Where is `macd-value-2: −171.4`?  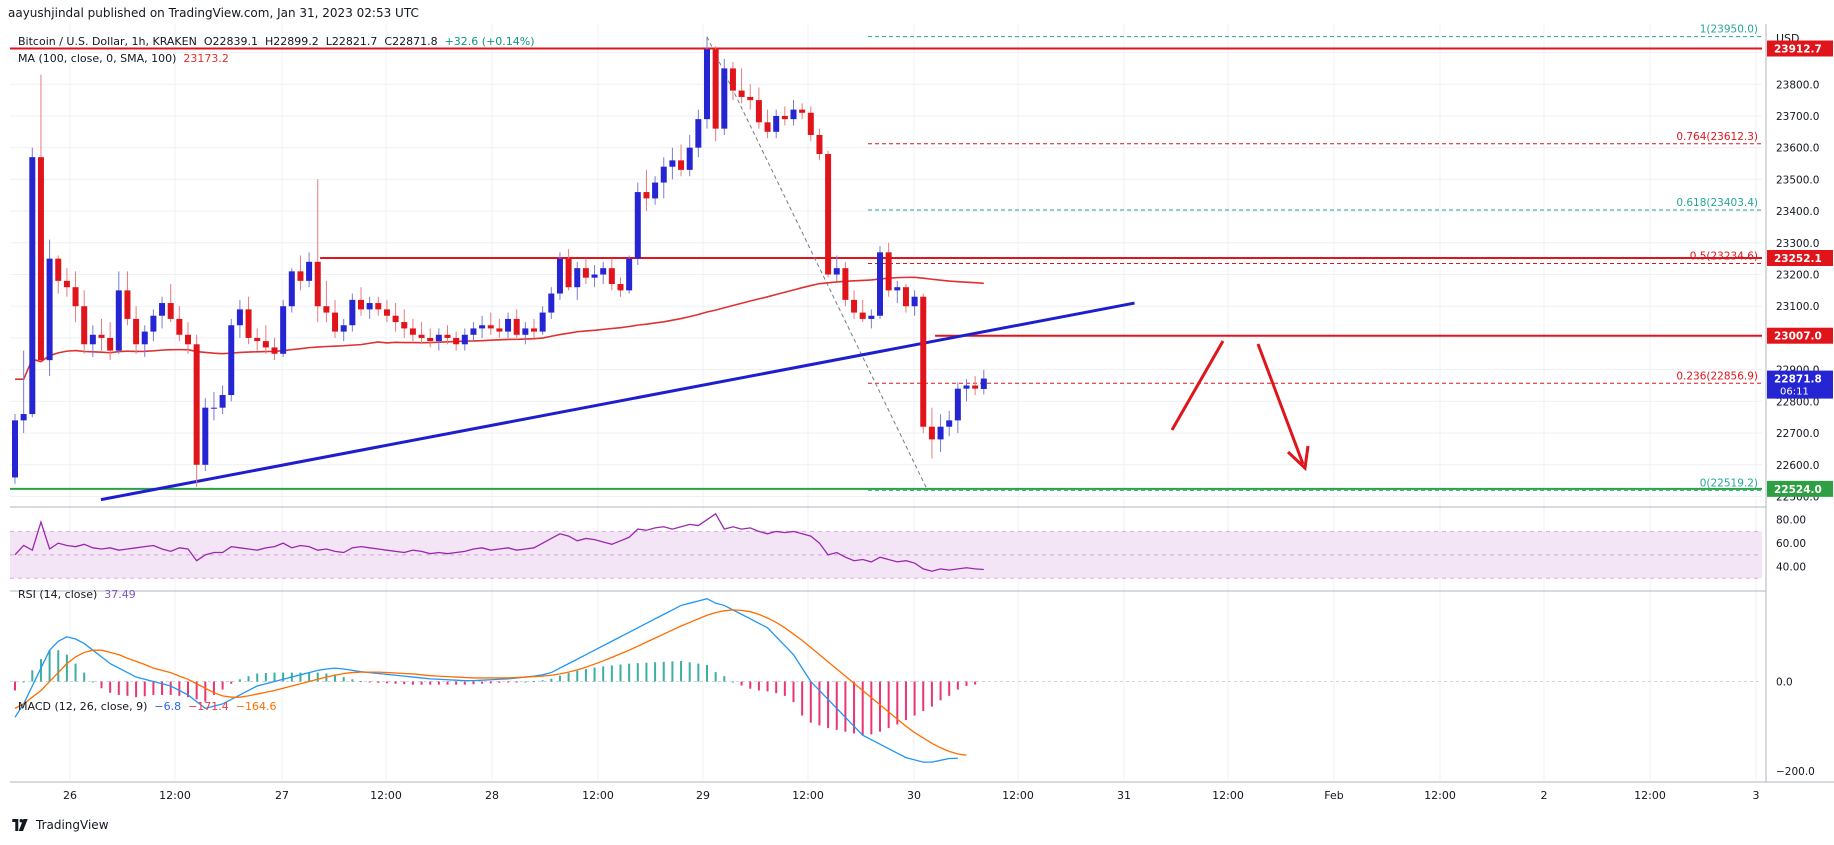 macd-value-2: −171.4 is located at coordinates (208, 706).